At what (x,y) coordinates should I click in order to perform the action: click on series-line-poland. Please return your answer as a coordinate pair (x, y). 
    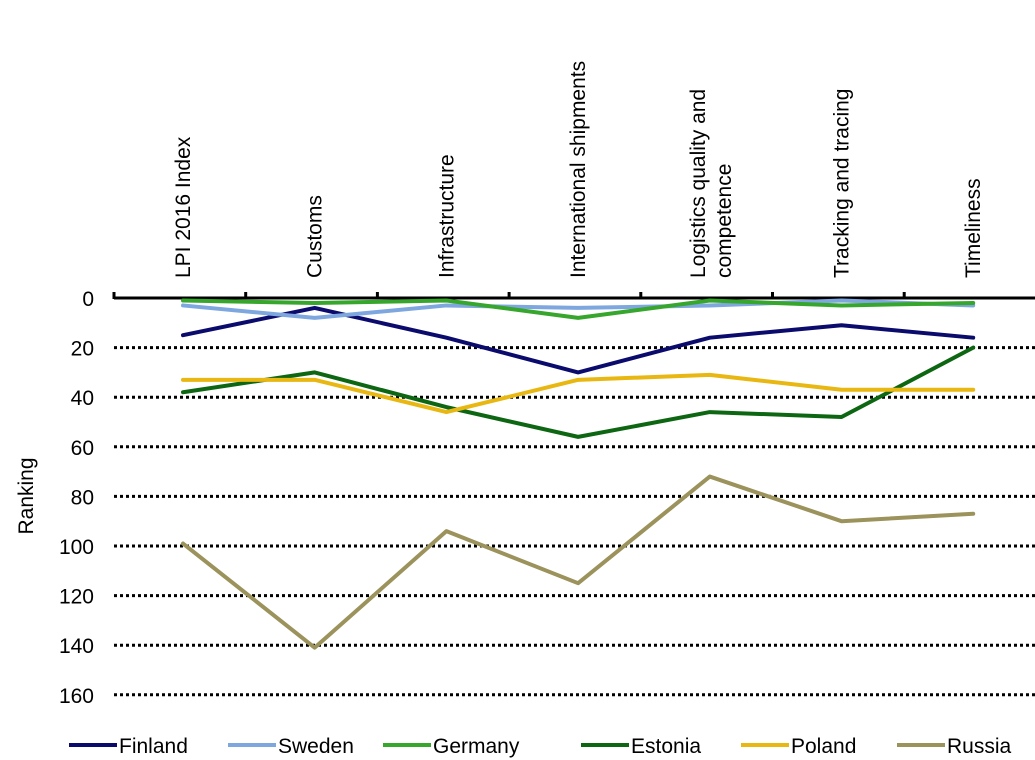
    Looking at the image, I should click on (578, 393).